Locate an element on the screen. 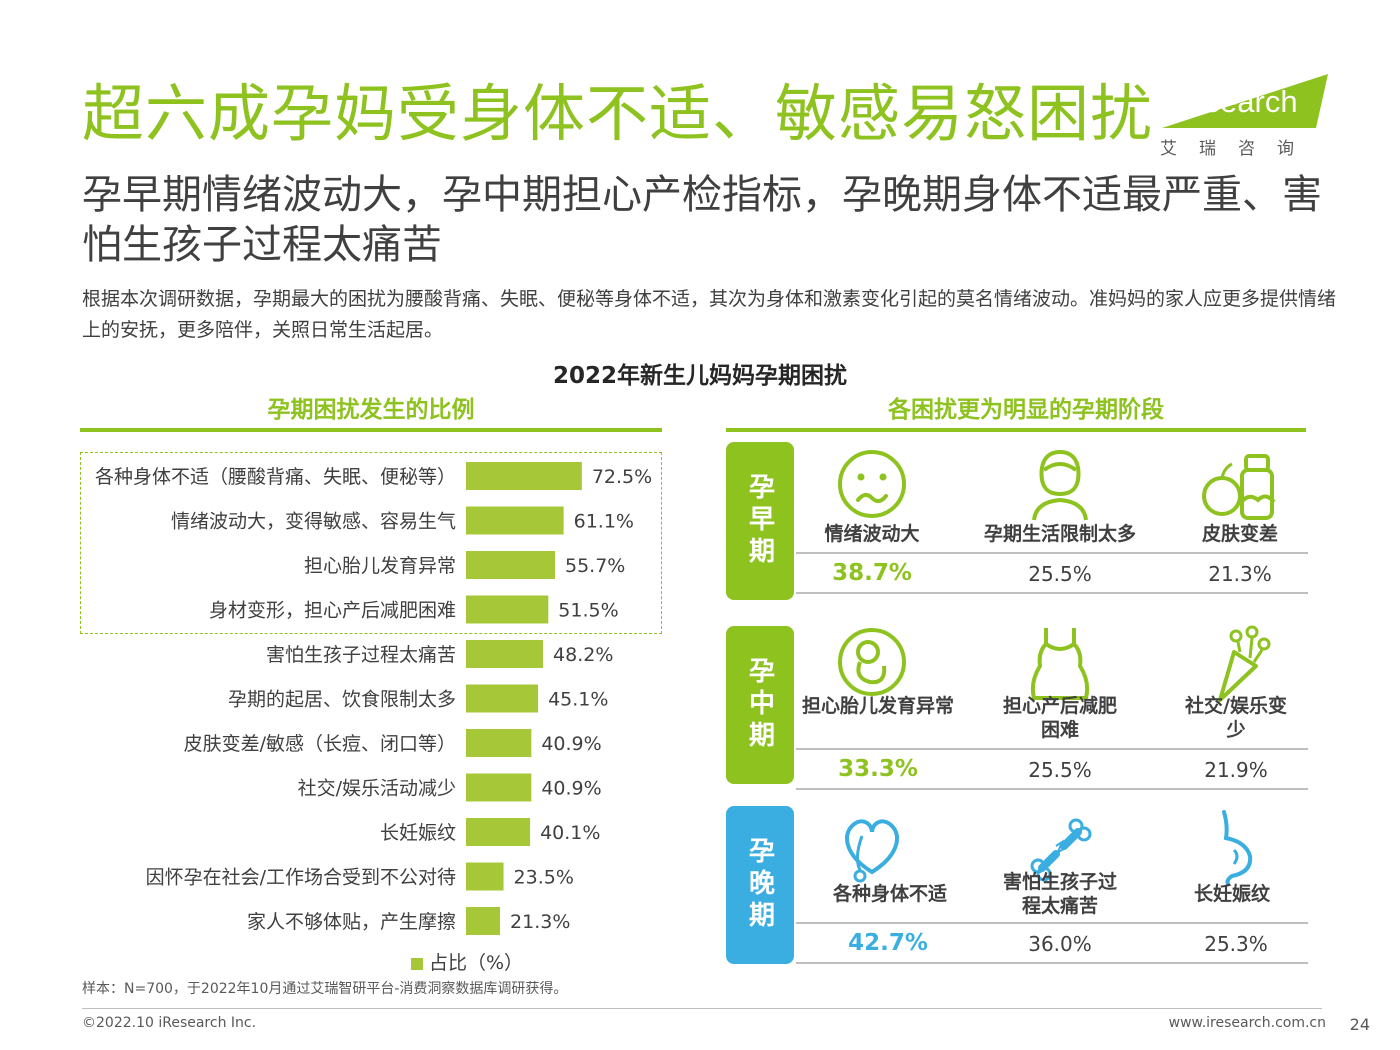 Image resolution: width=1400 pixels, height=1050 pixels. highlight-box is located at coordinates (371, 543).